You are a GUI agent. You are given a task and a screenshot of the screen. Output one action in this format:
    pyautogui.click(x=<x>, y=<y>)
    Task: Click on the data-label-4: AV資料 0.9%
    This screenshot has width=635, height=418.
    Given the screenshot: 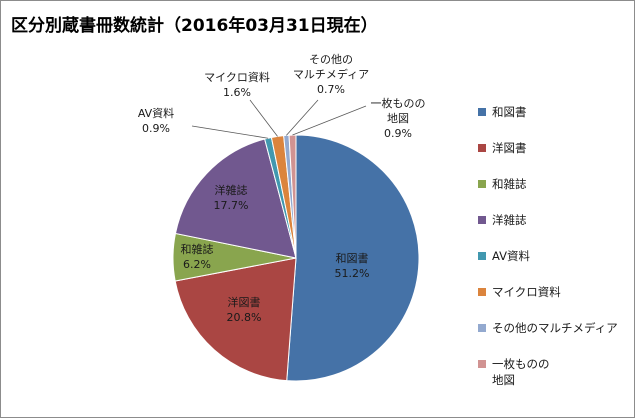 What is the action you would take?
    pyautogui.click(x=156, y=120)
    